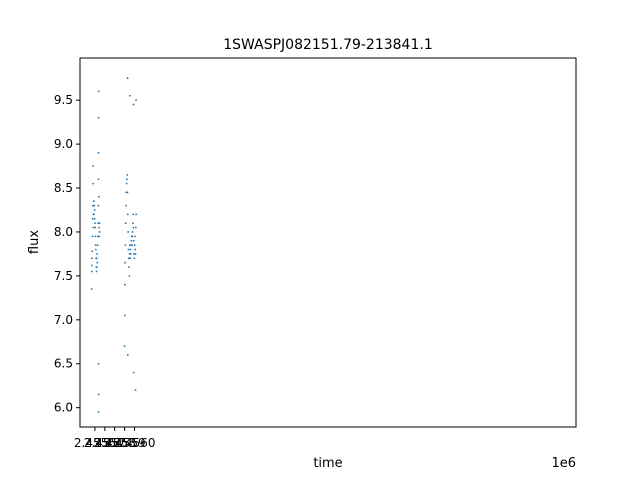  I want to click on x-tick-label: 2.4558, so click(115, 443).